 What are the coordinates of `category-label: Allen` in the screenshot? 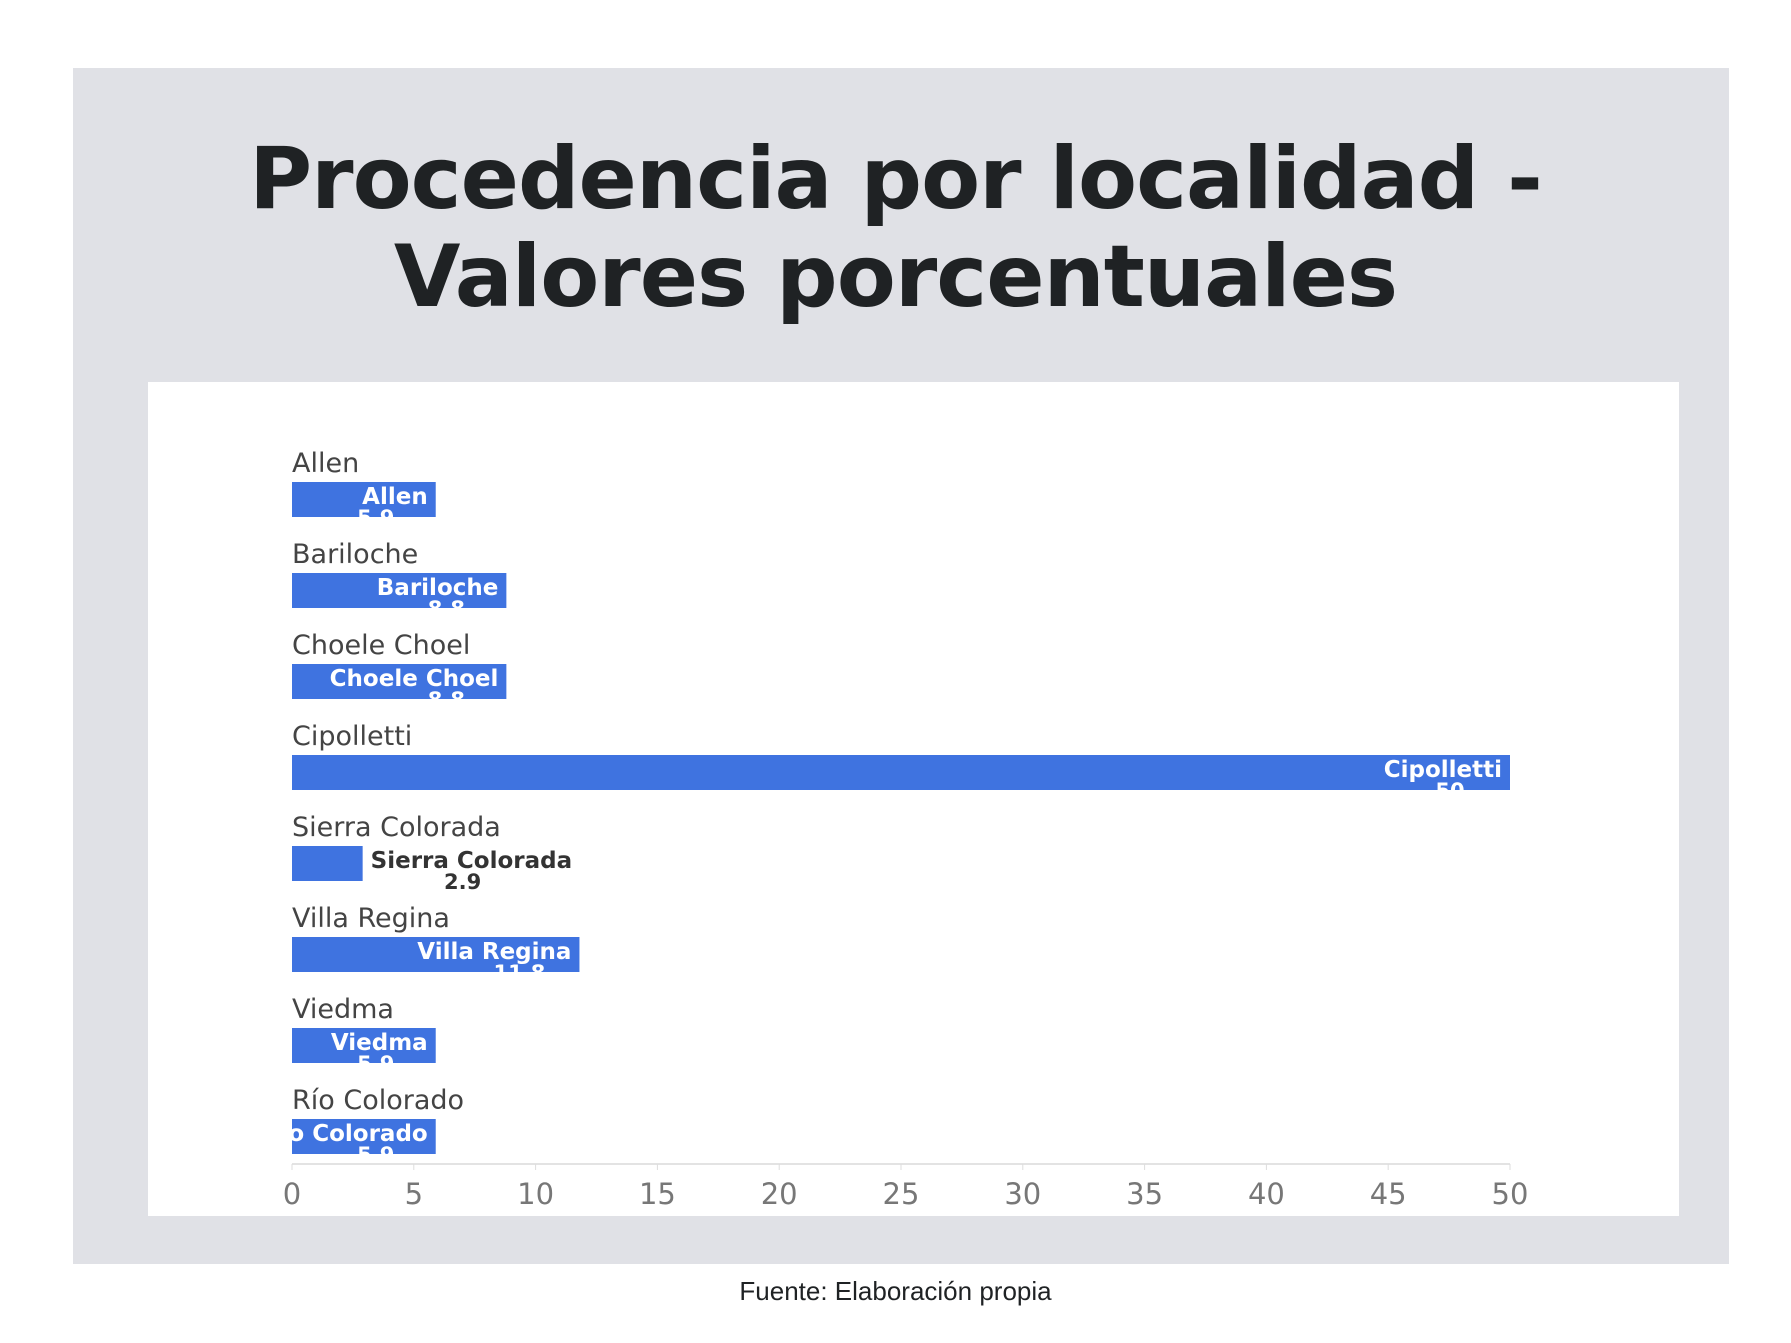 It's located at (325, 463).